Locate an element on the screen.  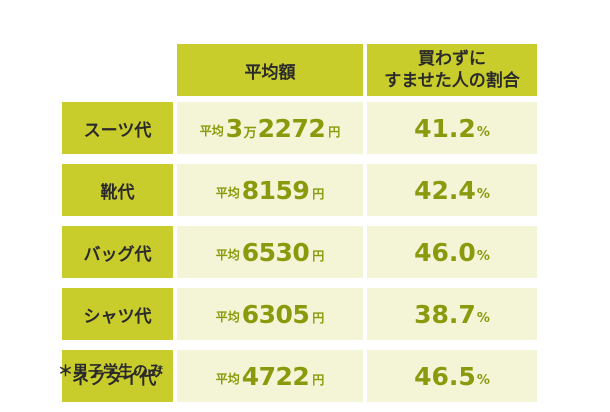
table-row: バッグ代 平均 6530 円 46.0% is located at coordinates (301, 252).